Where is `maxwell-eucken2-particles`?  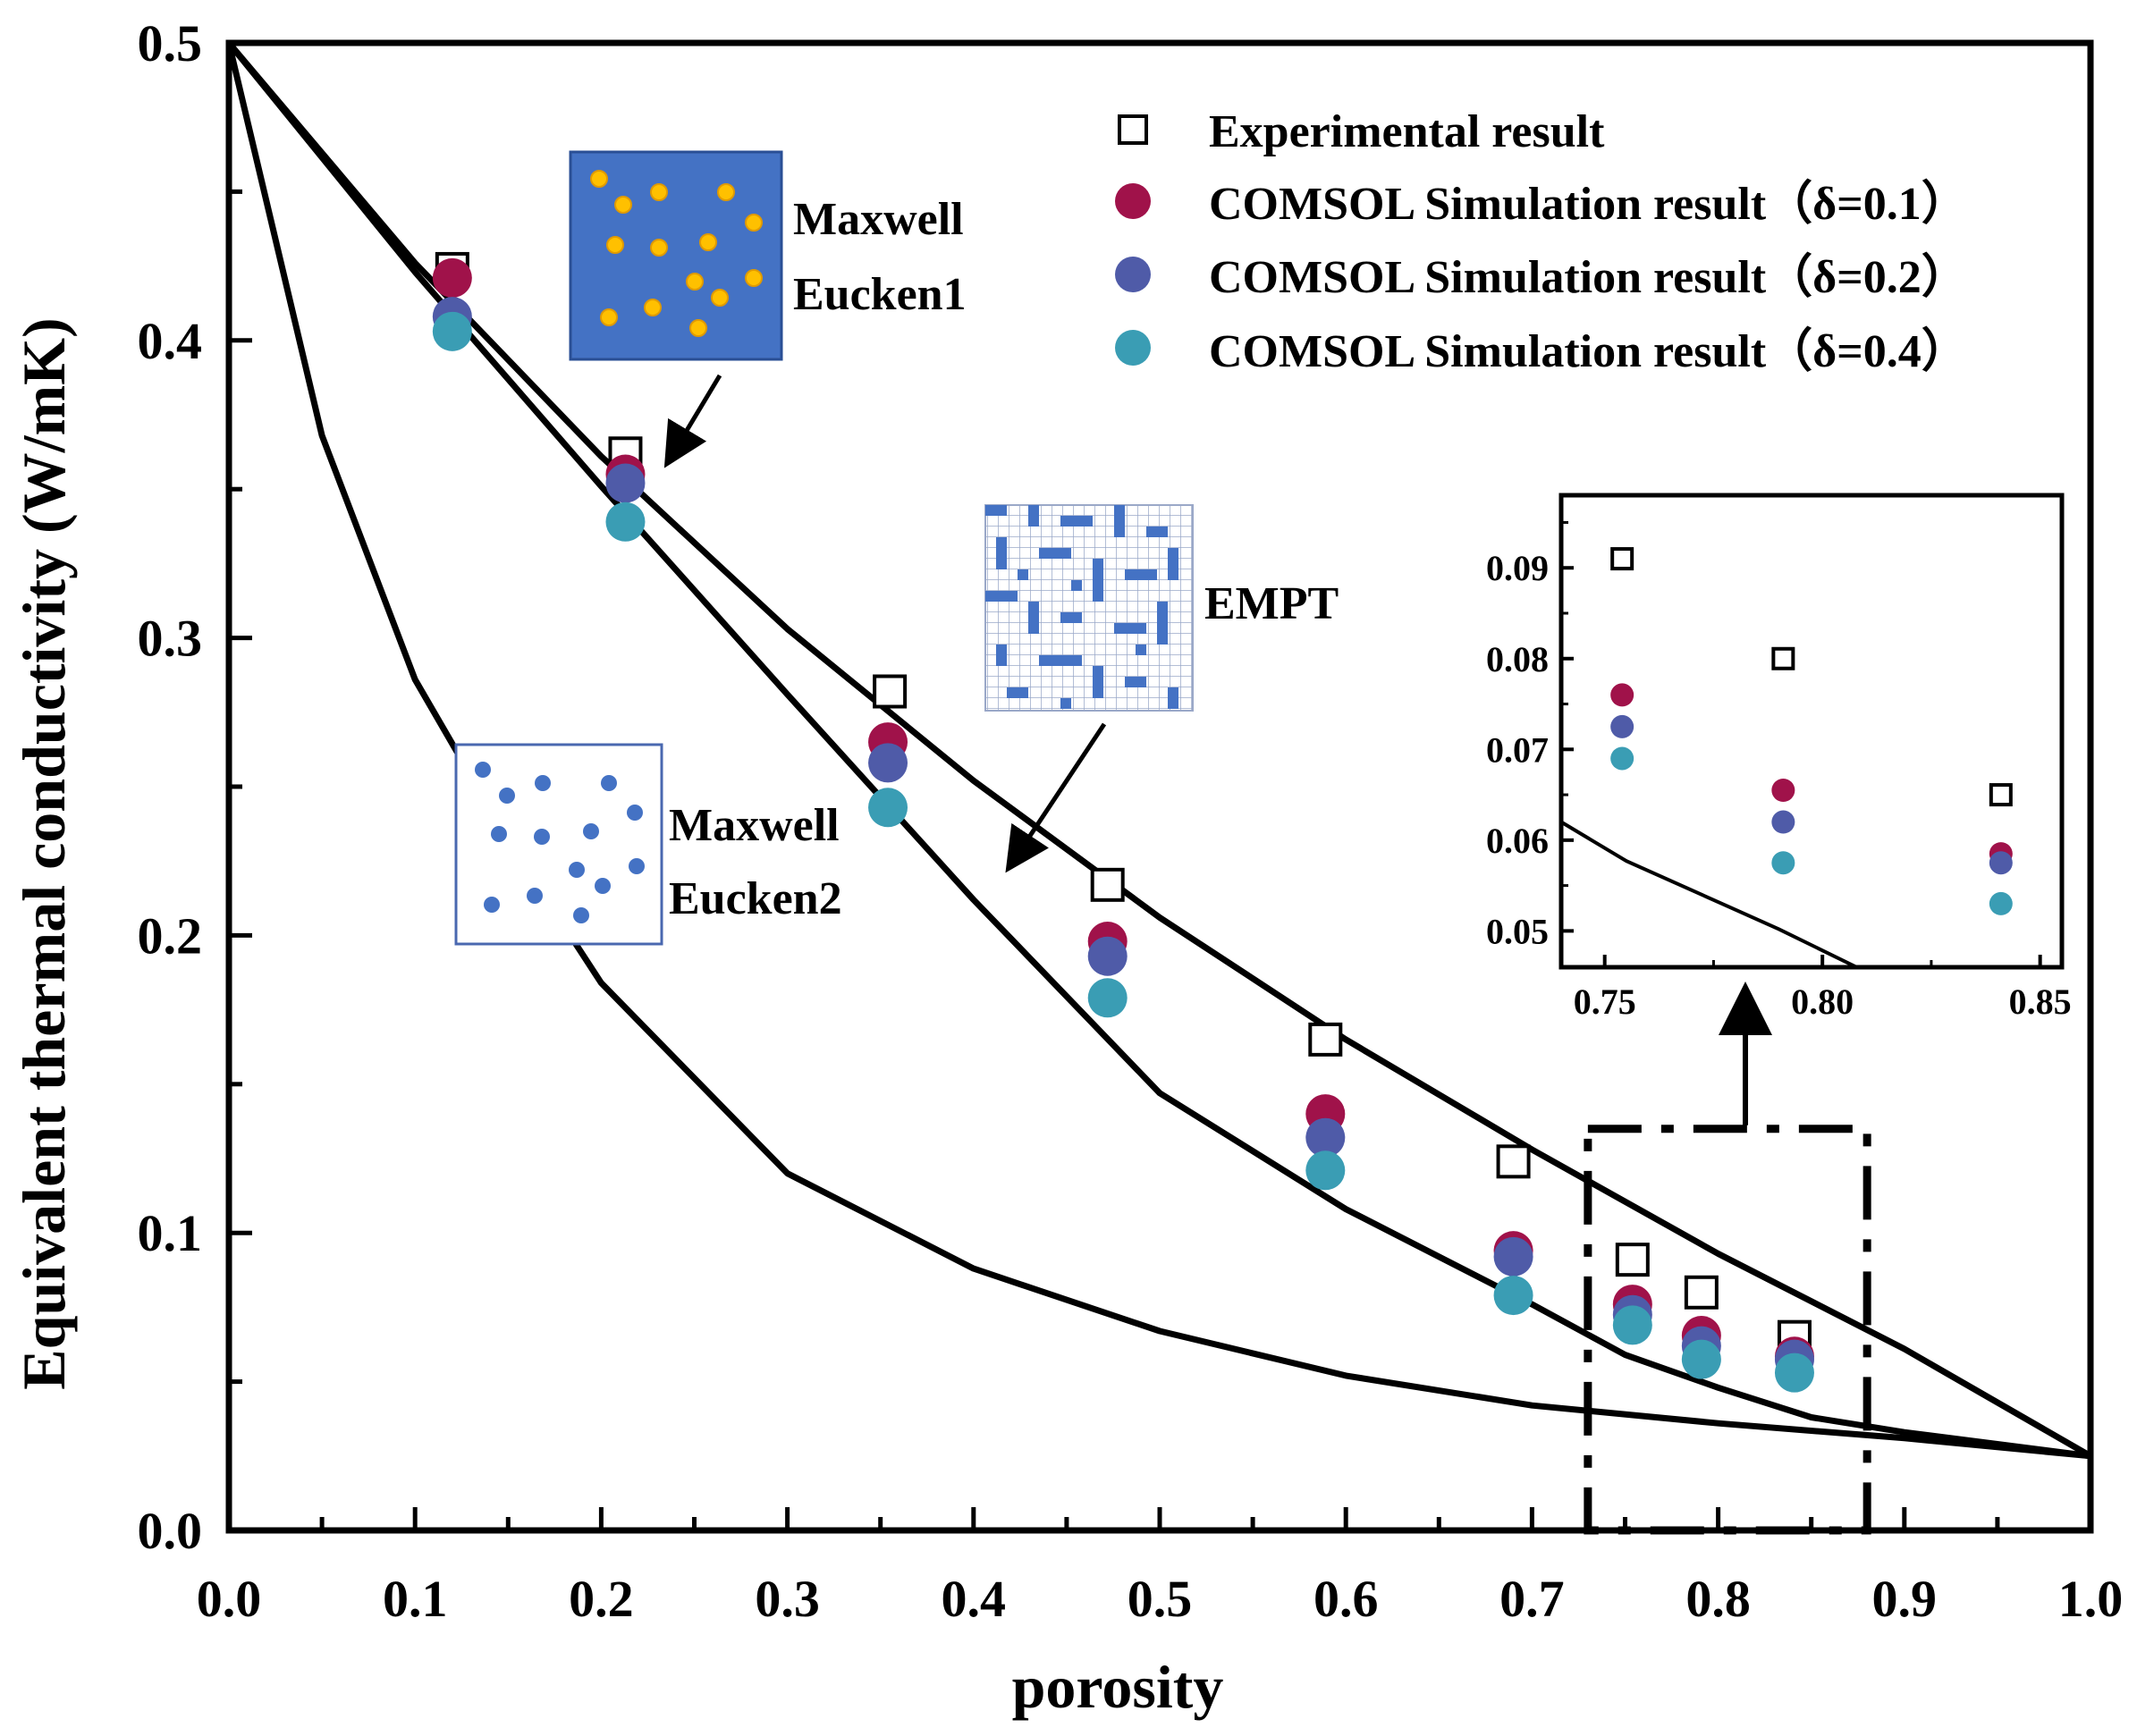 maxwell-eucken2-particles is located at coordinates (560, 842).